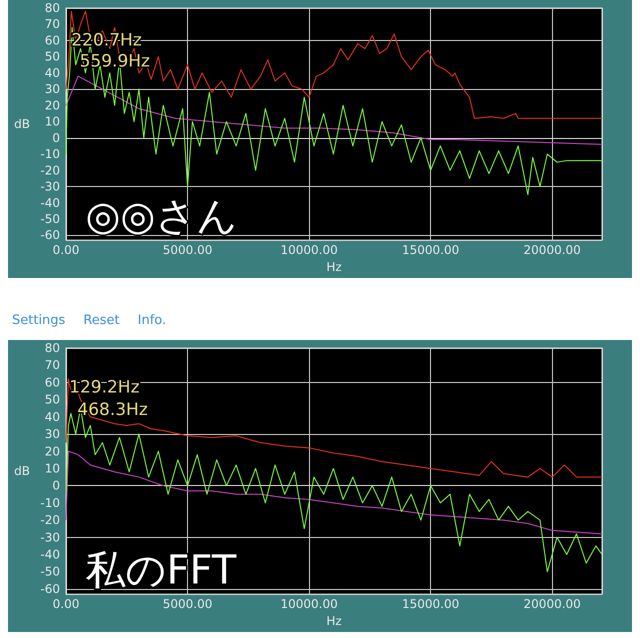 The height and width of the screenshot is (638, 640). I want to click on annotation: 129.2Hz, so click(104, 388).